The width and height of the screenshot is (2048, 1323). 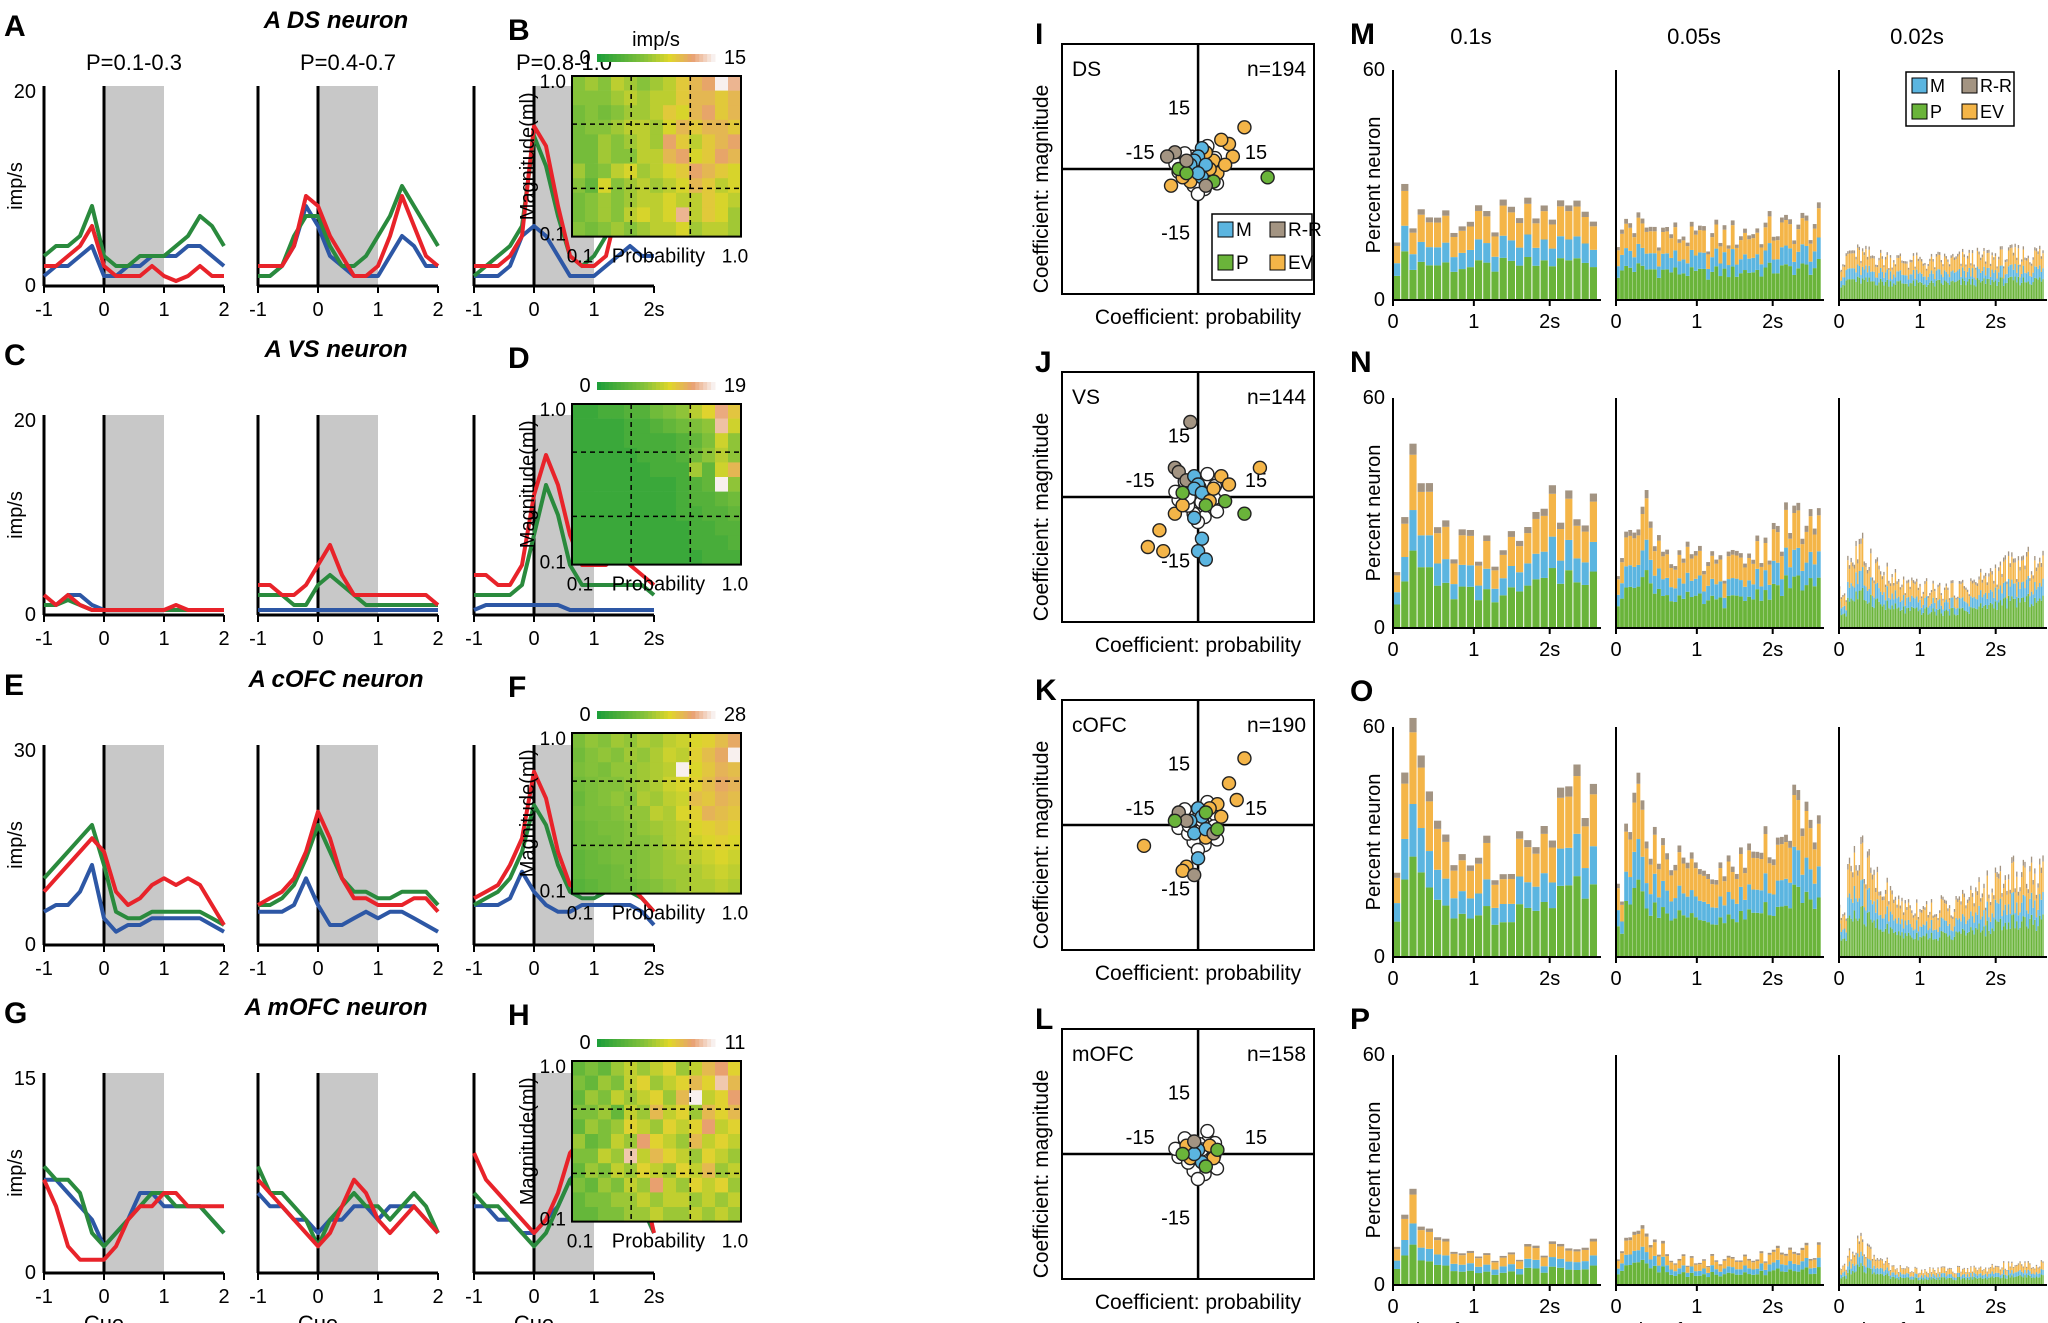 I want to click on x-tick-label: 1, so click(x=1696, y=650).